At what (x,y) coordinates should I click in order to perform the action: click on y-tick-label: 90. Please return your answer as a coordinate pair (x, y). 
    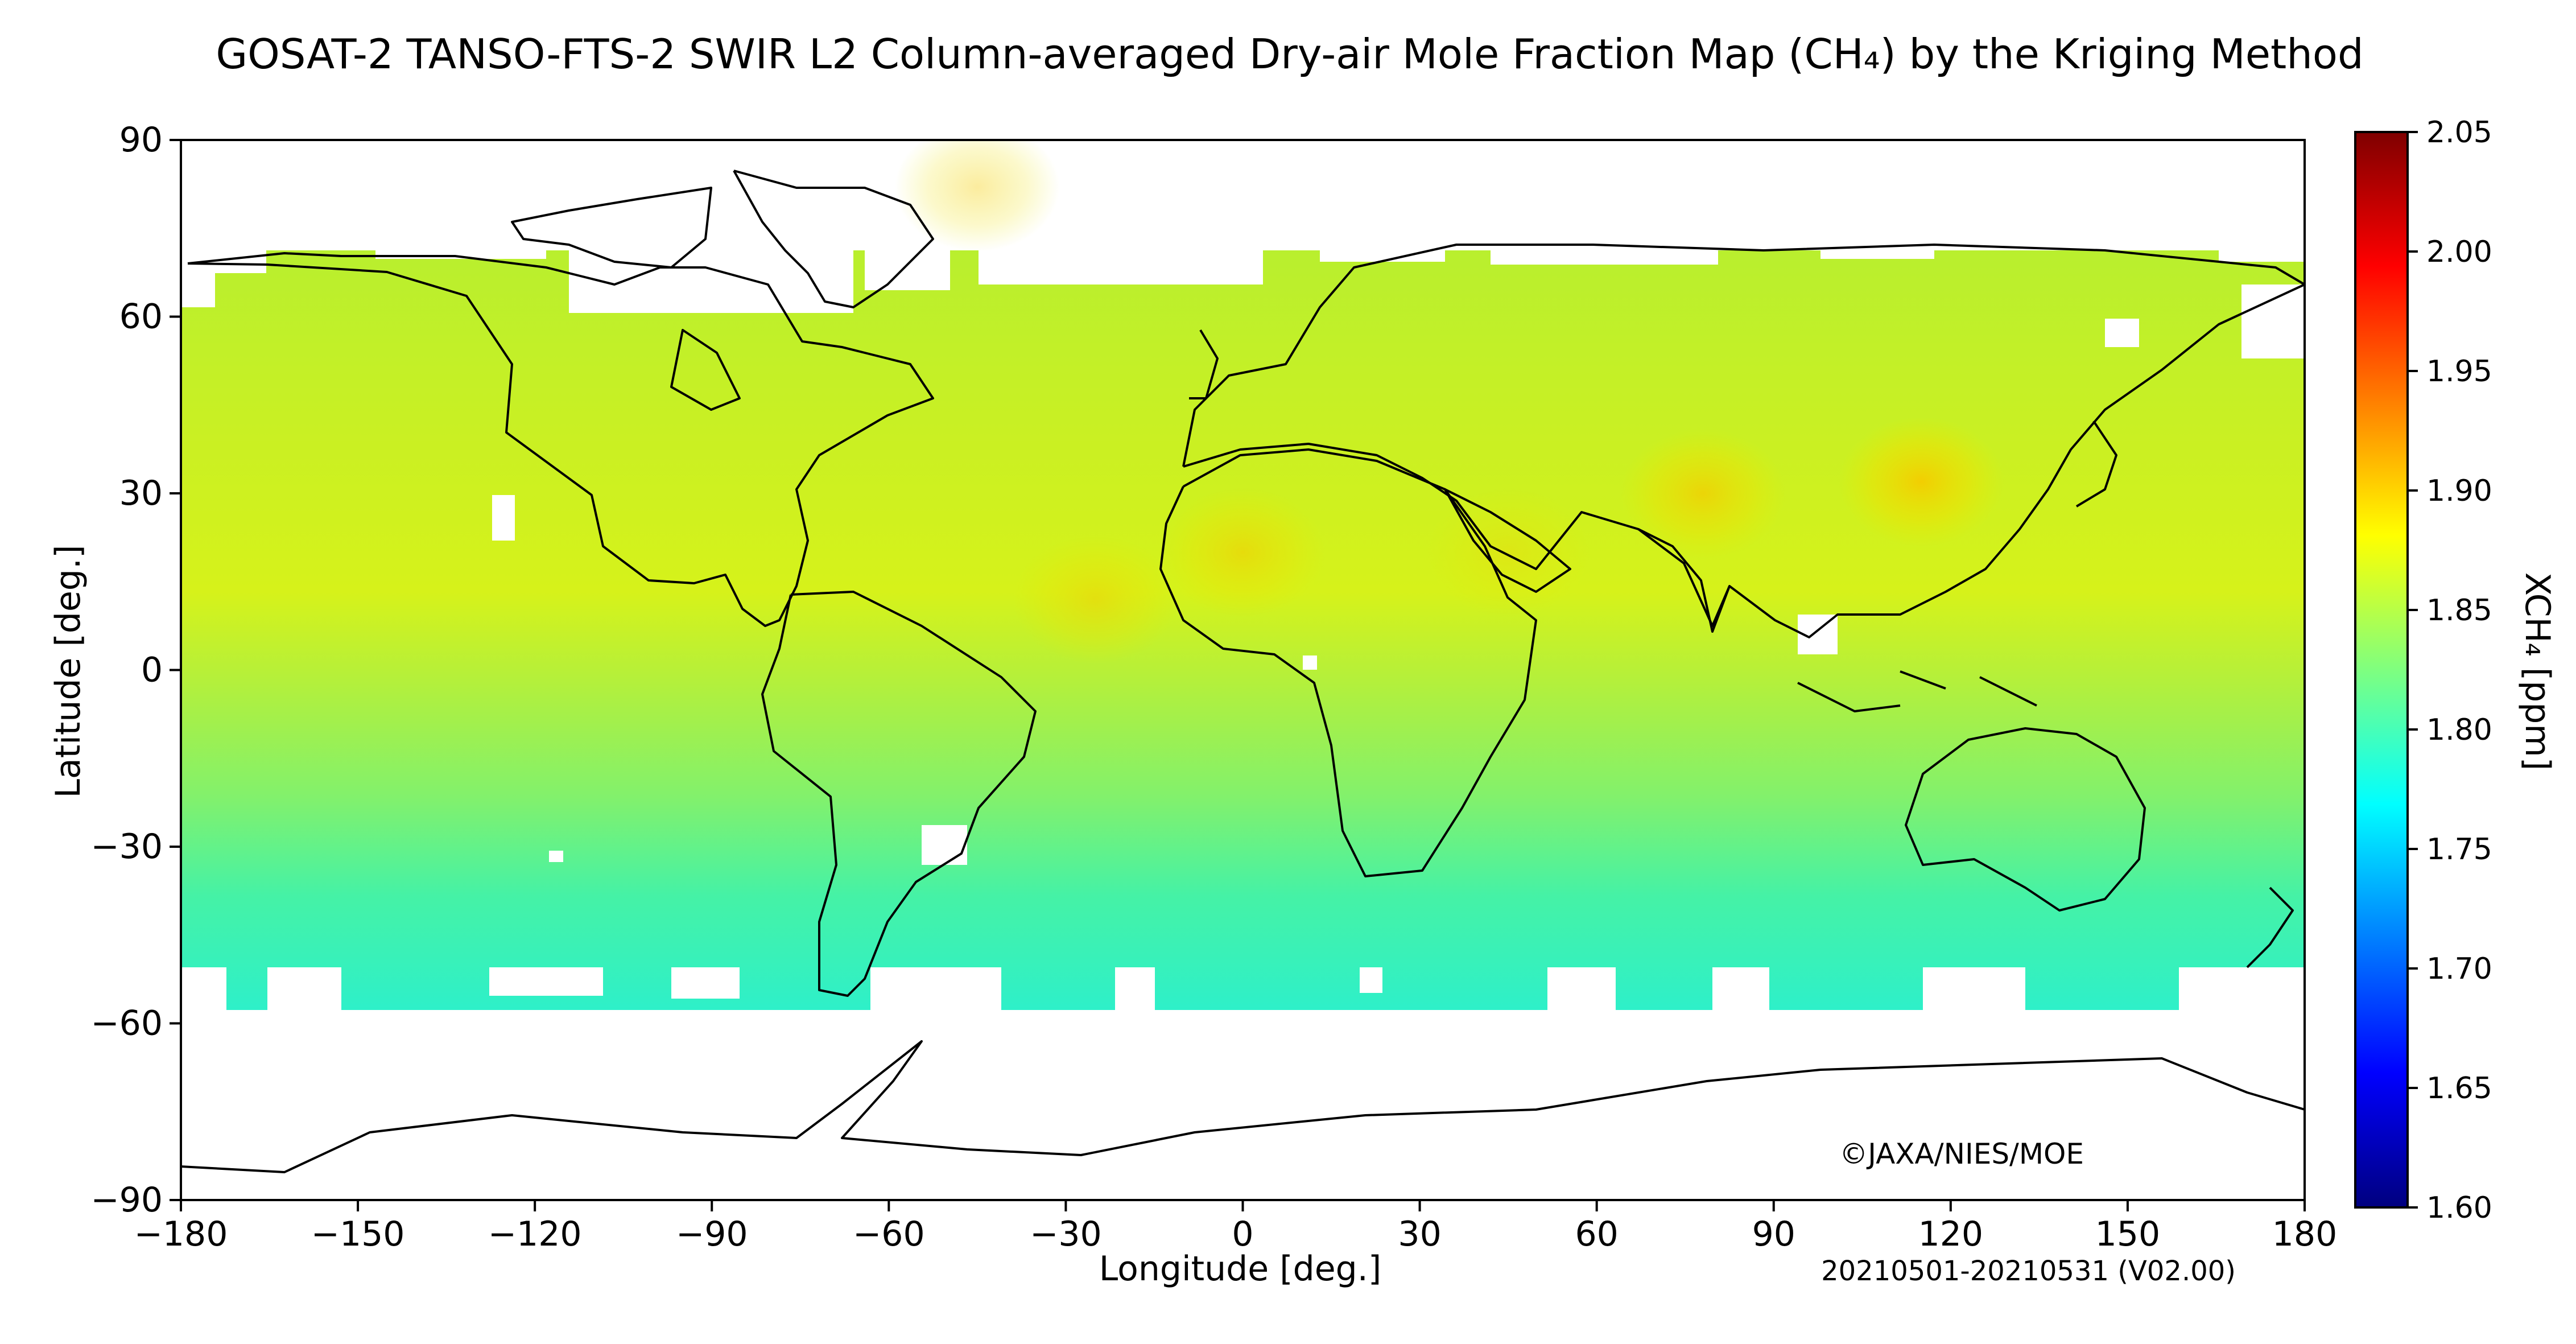
    Looking at the image, I should click on (141, 140).